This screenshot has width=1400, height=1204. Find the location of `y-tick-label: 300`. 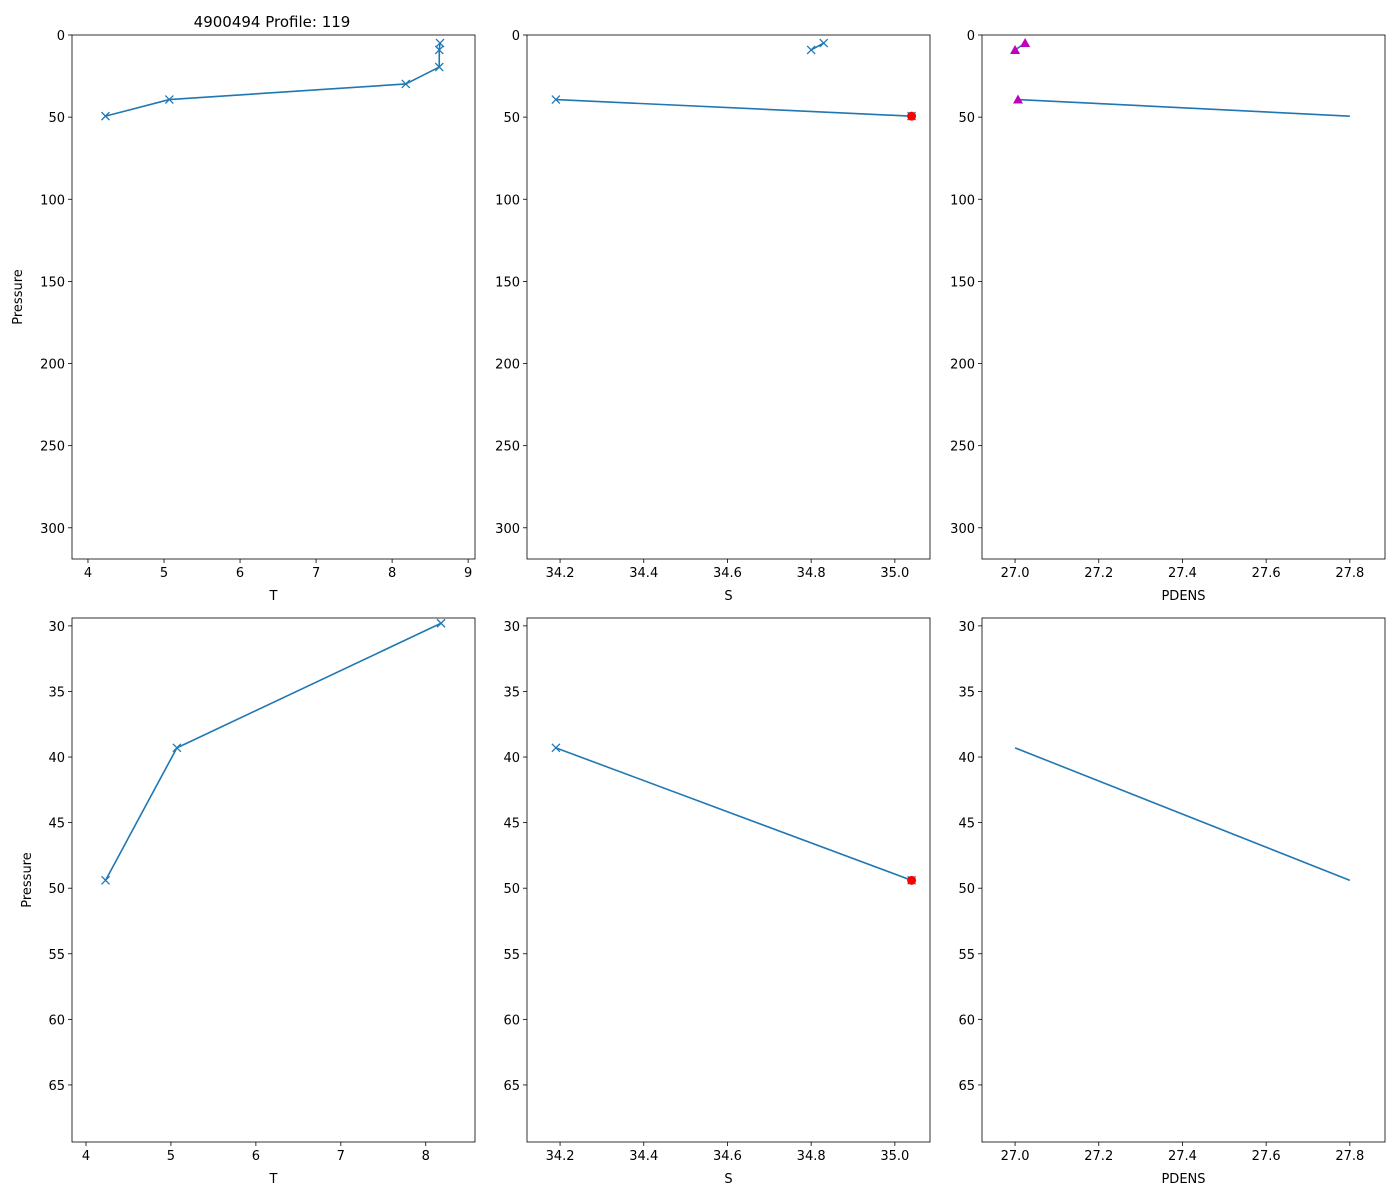

y-tick-label: 300 is located at coordinates (507, 529).